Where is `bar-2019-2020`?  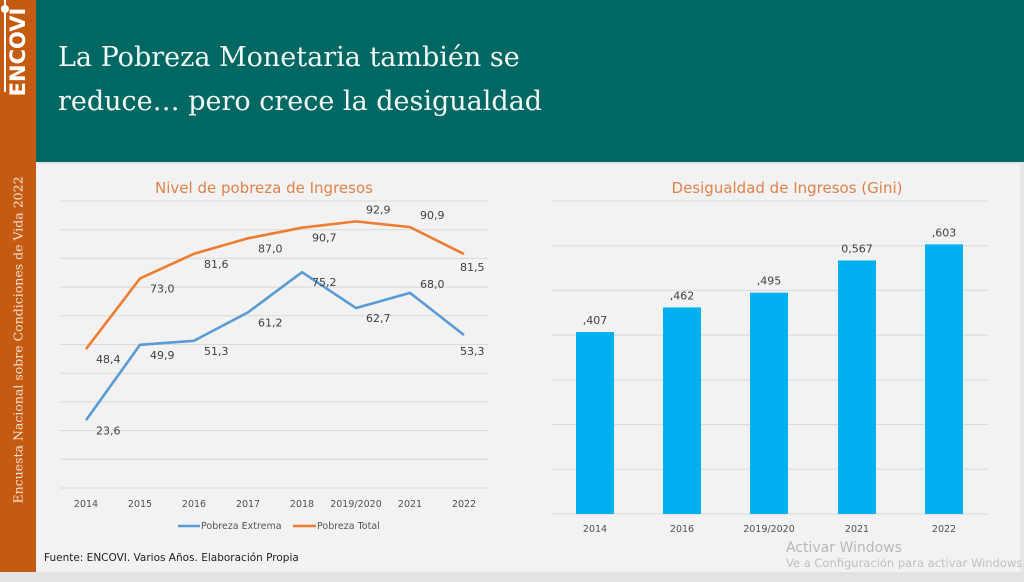
bar-2019-2020 is located at coordinates (769, 403).